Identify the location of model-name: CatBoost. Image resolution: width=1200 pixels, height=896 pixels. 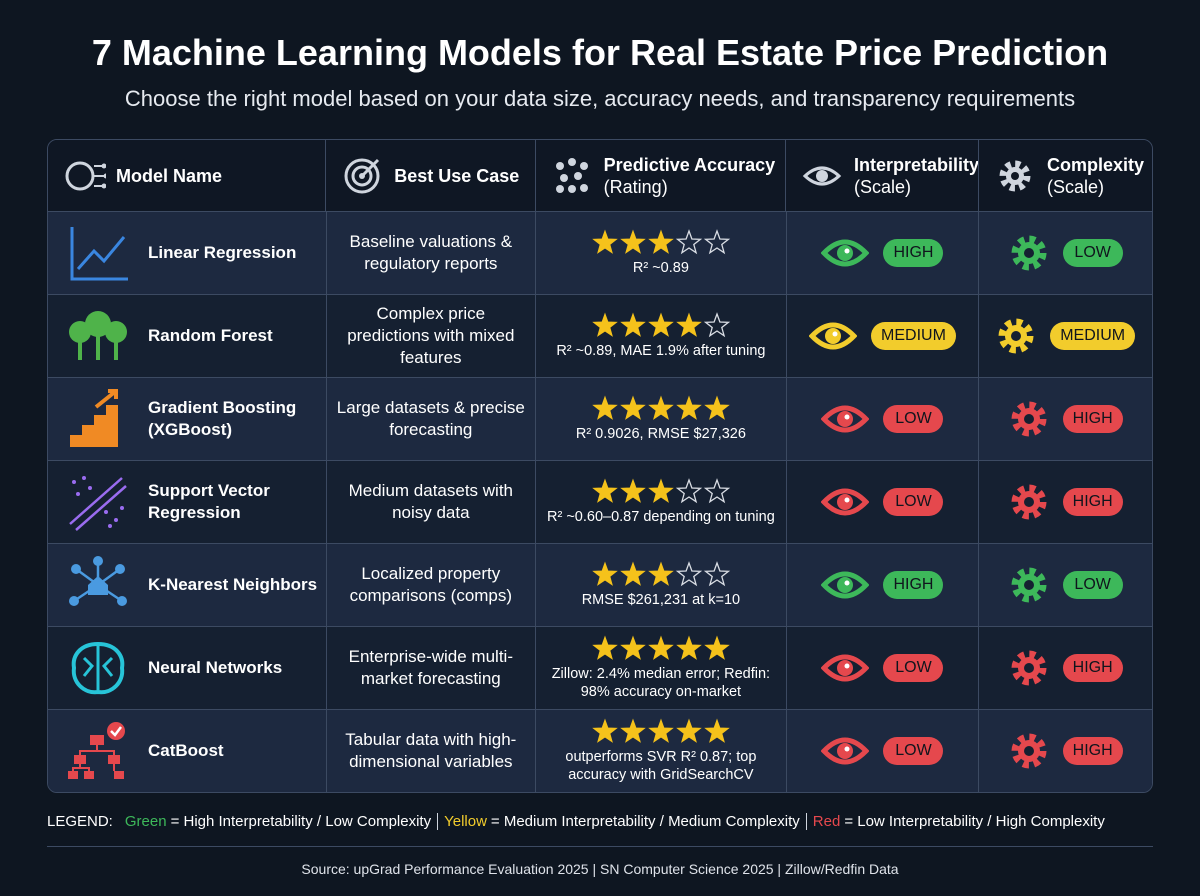
(186, 750).